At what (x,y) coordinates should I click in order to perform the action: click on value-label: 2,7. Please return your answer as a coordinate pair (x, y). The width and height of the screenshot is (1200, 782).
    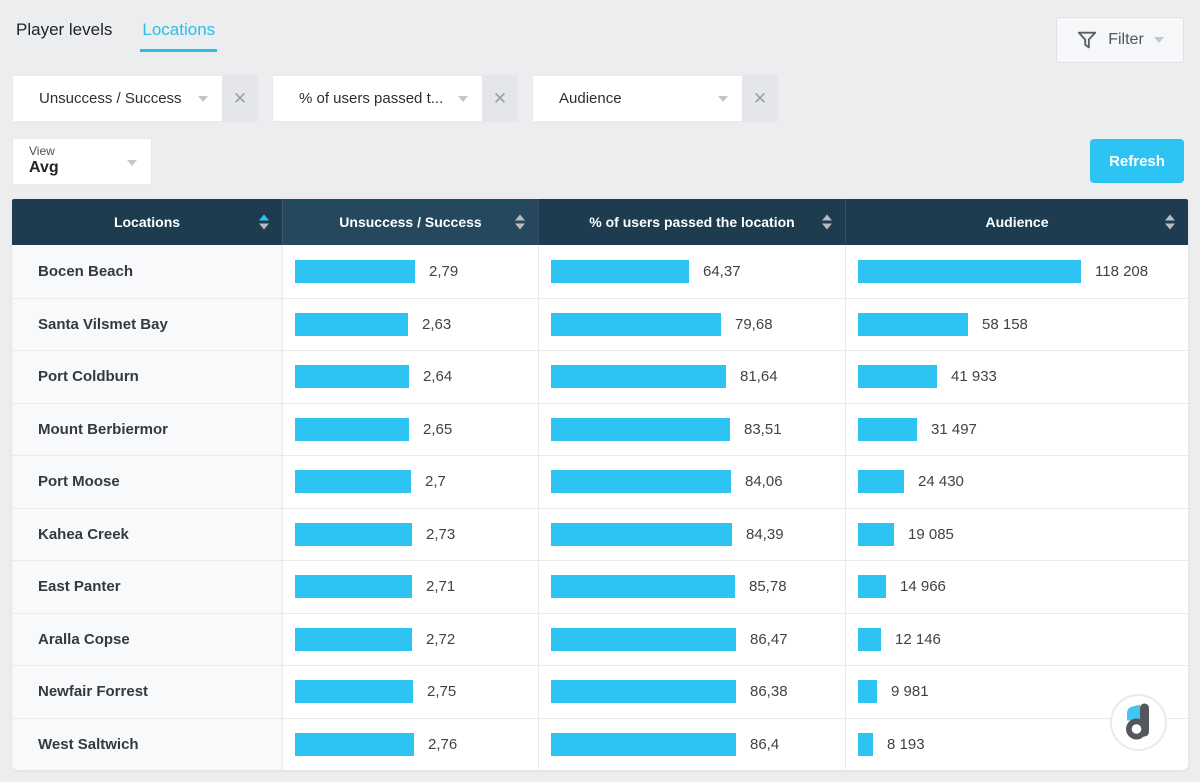
    Looking at the image, I should click on (435, 482).